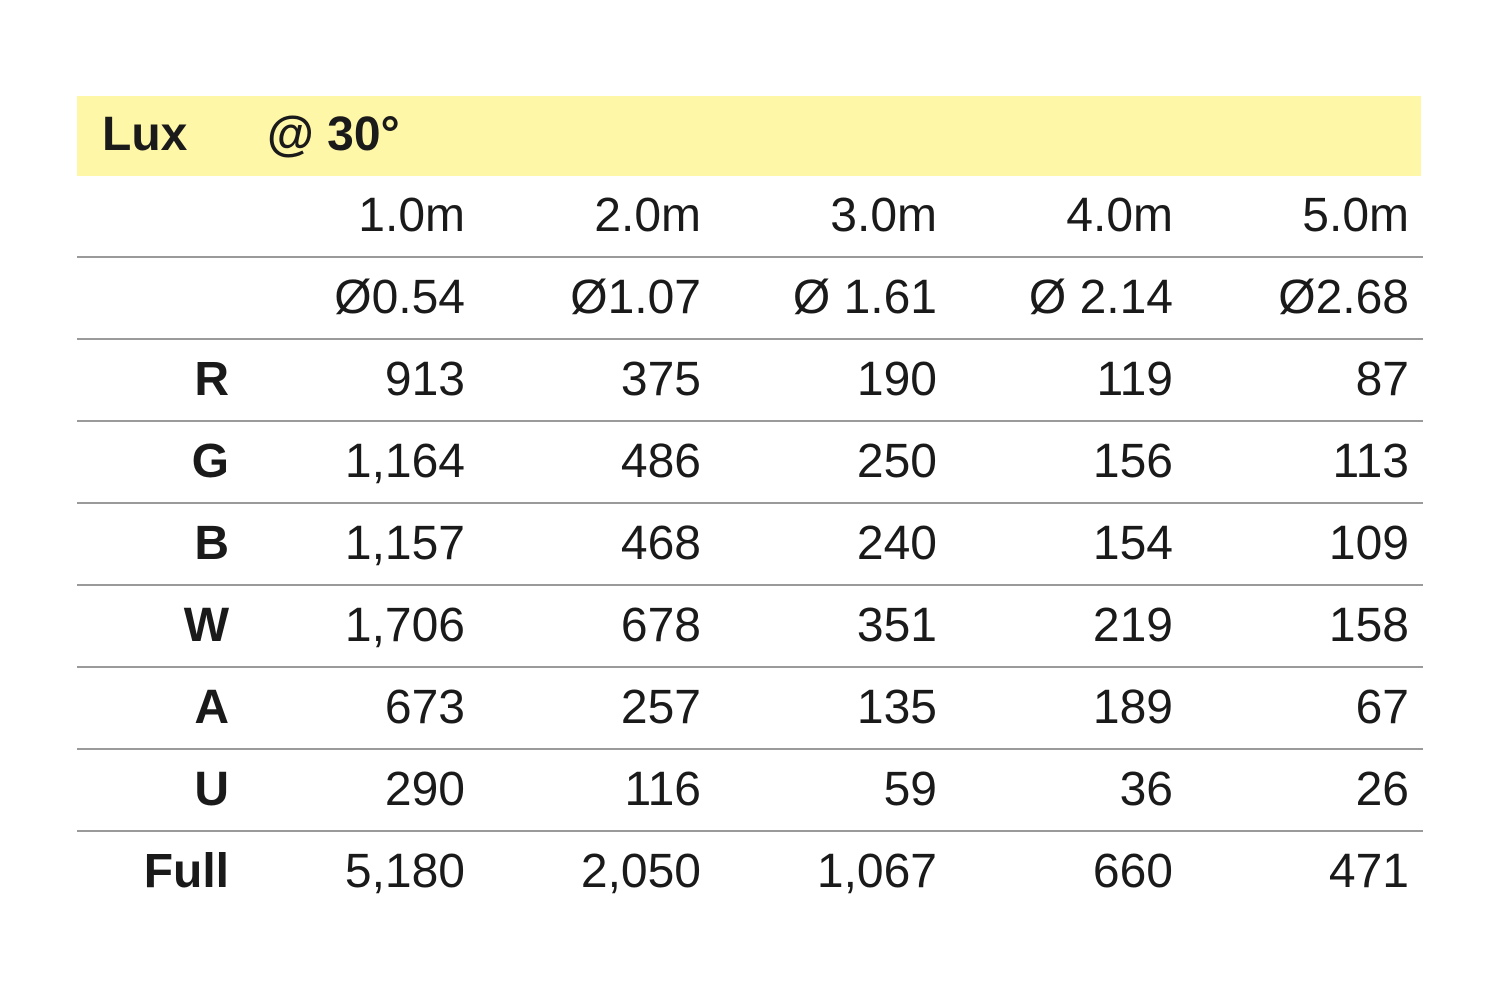  Describe the element at coordinates (1119, 215) in the screenshot. I see `table-cell: 4.0m` at that location.